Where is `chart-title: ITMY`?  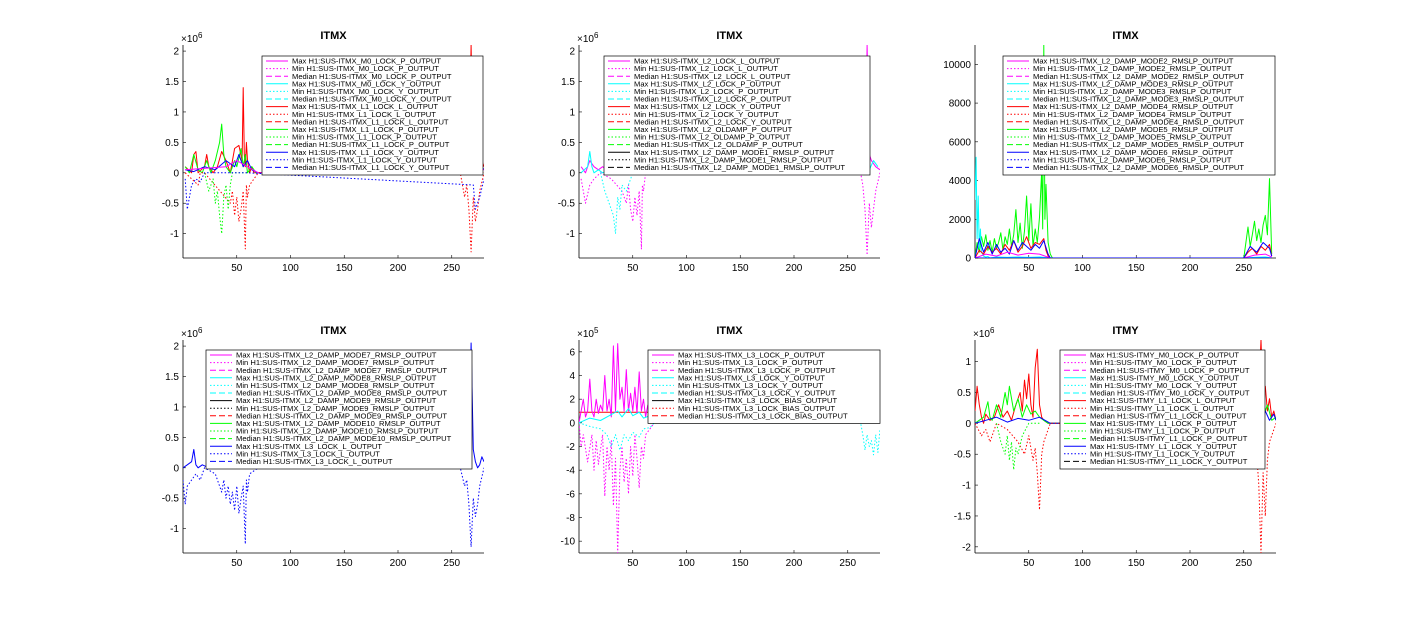
chart-title: ITMY is located at coordinates (1125, 331).